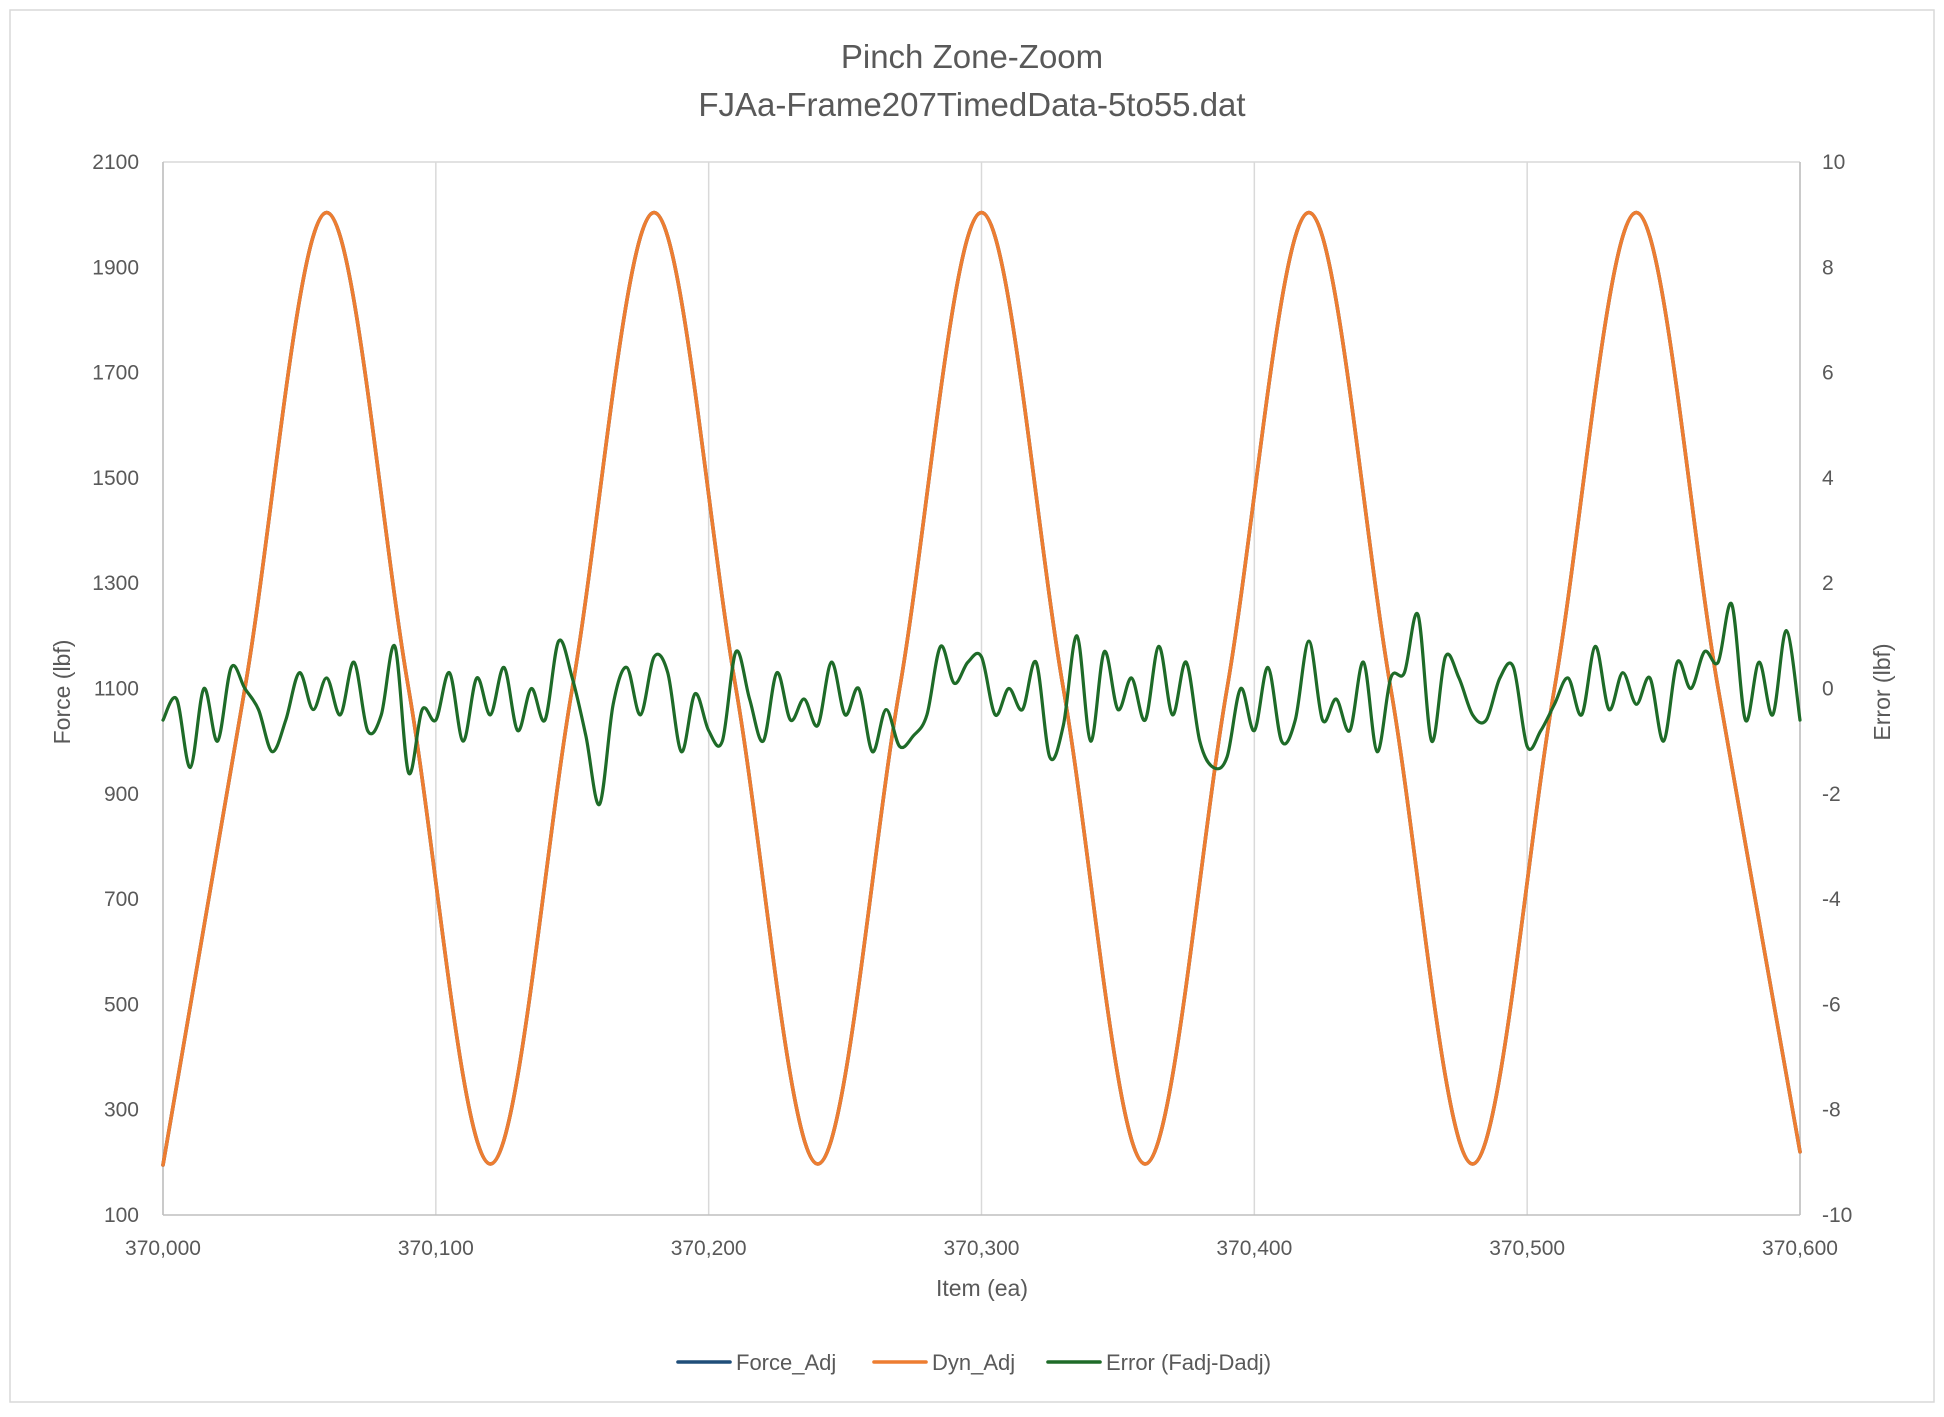 The image size is (1944, 1417). Describe the element at coordinates (1188, 1362) in the screenshot. I see `legend-label: Error (Fadj-Dadj)` at that location.